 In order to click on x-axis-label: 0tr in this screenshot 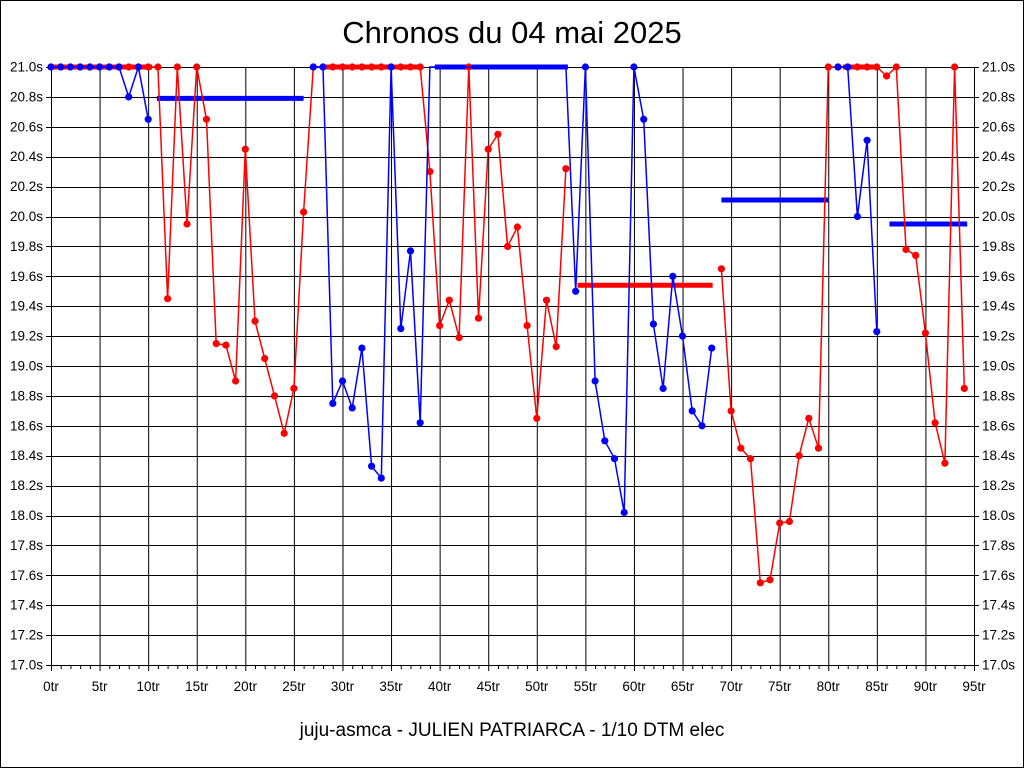, I will do `click(51, 686)`.